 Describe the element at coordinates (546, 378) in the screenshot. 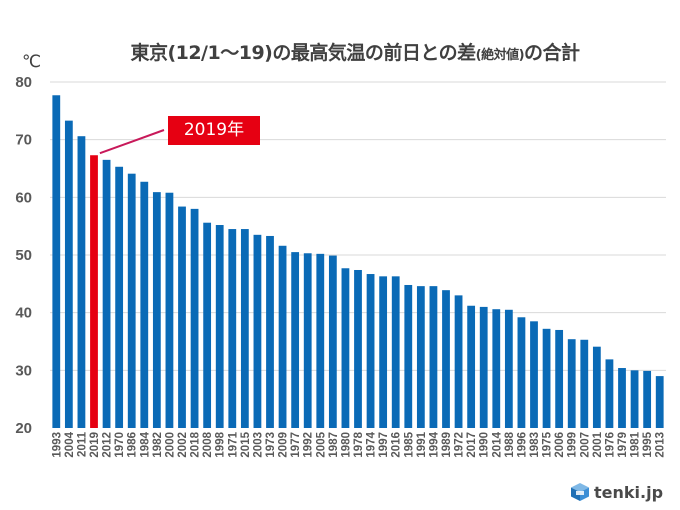

I see `bar-1975` at that location.